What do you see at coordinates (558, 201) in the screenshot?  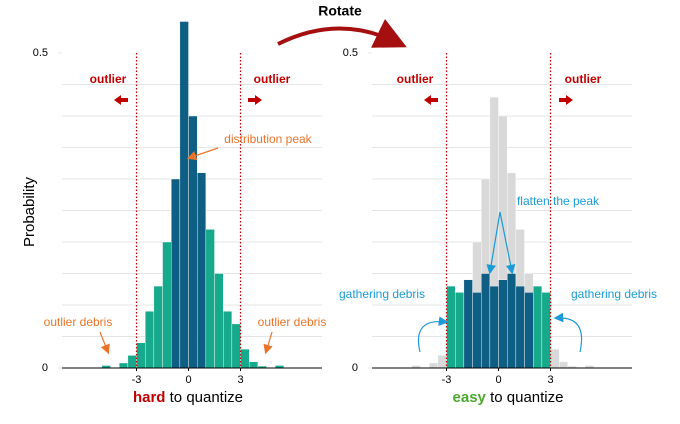 I see `annotation: flatten the peak` at bounding box center [558, 201].